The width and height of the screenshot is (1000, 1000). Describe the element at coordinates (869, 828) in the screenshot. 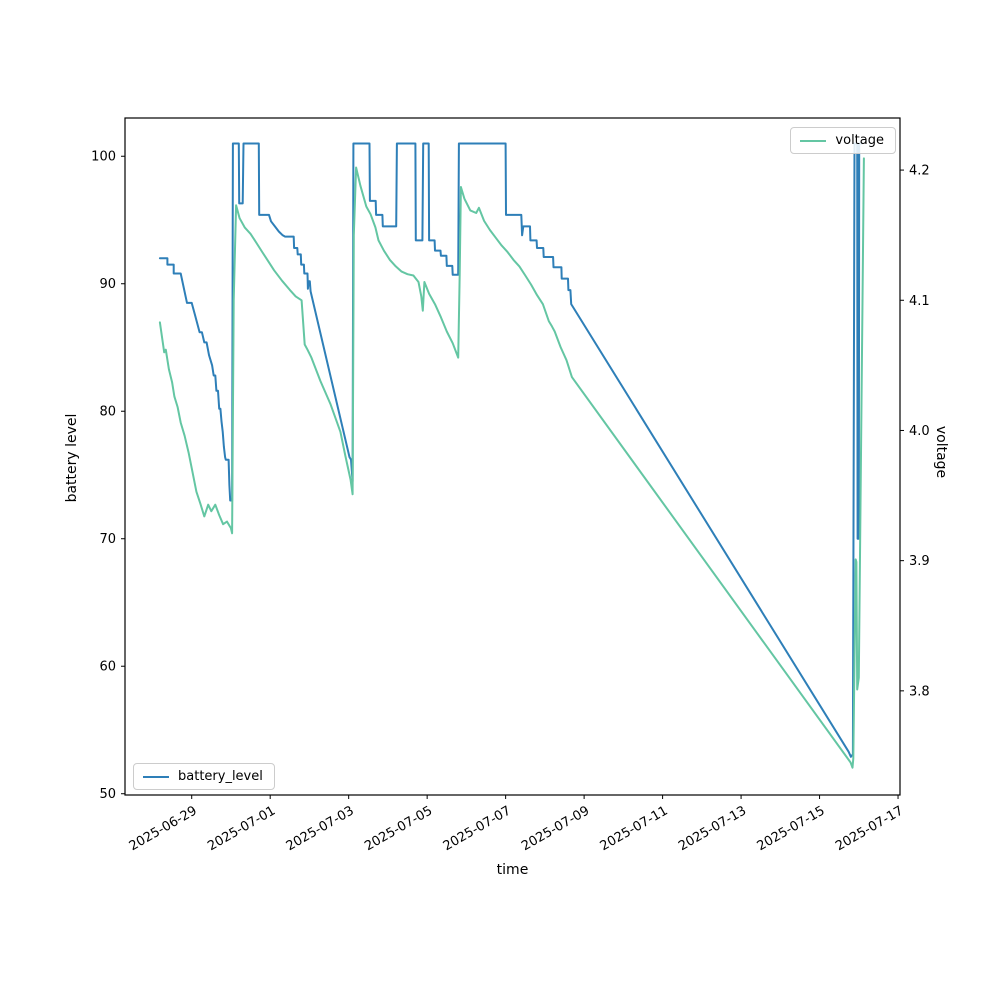

I see `x-tick-label: 2025-07-17` at that location.